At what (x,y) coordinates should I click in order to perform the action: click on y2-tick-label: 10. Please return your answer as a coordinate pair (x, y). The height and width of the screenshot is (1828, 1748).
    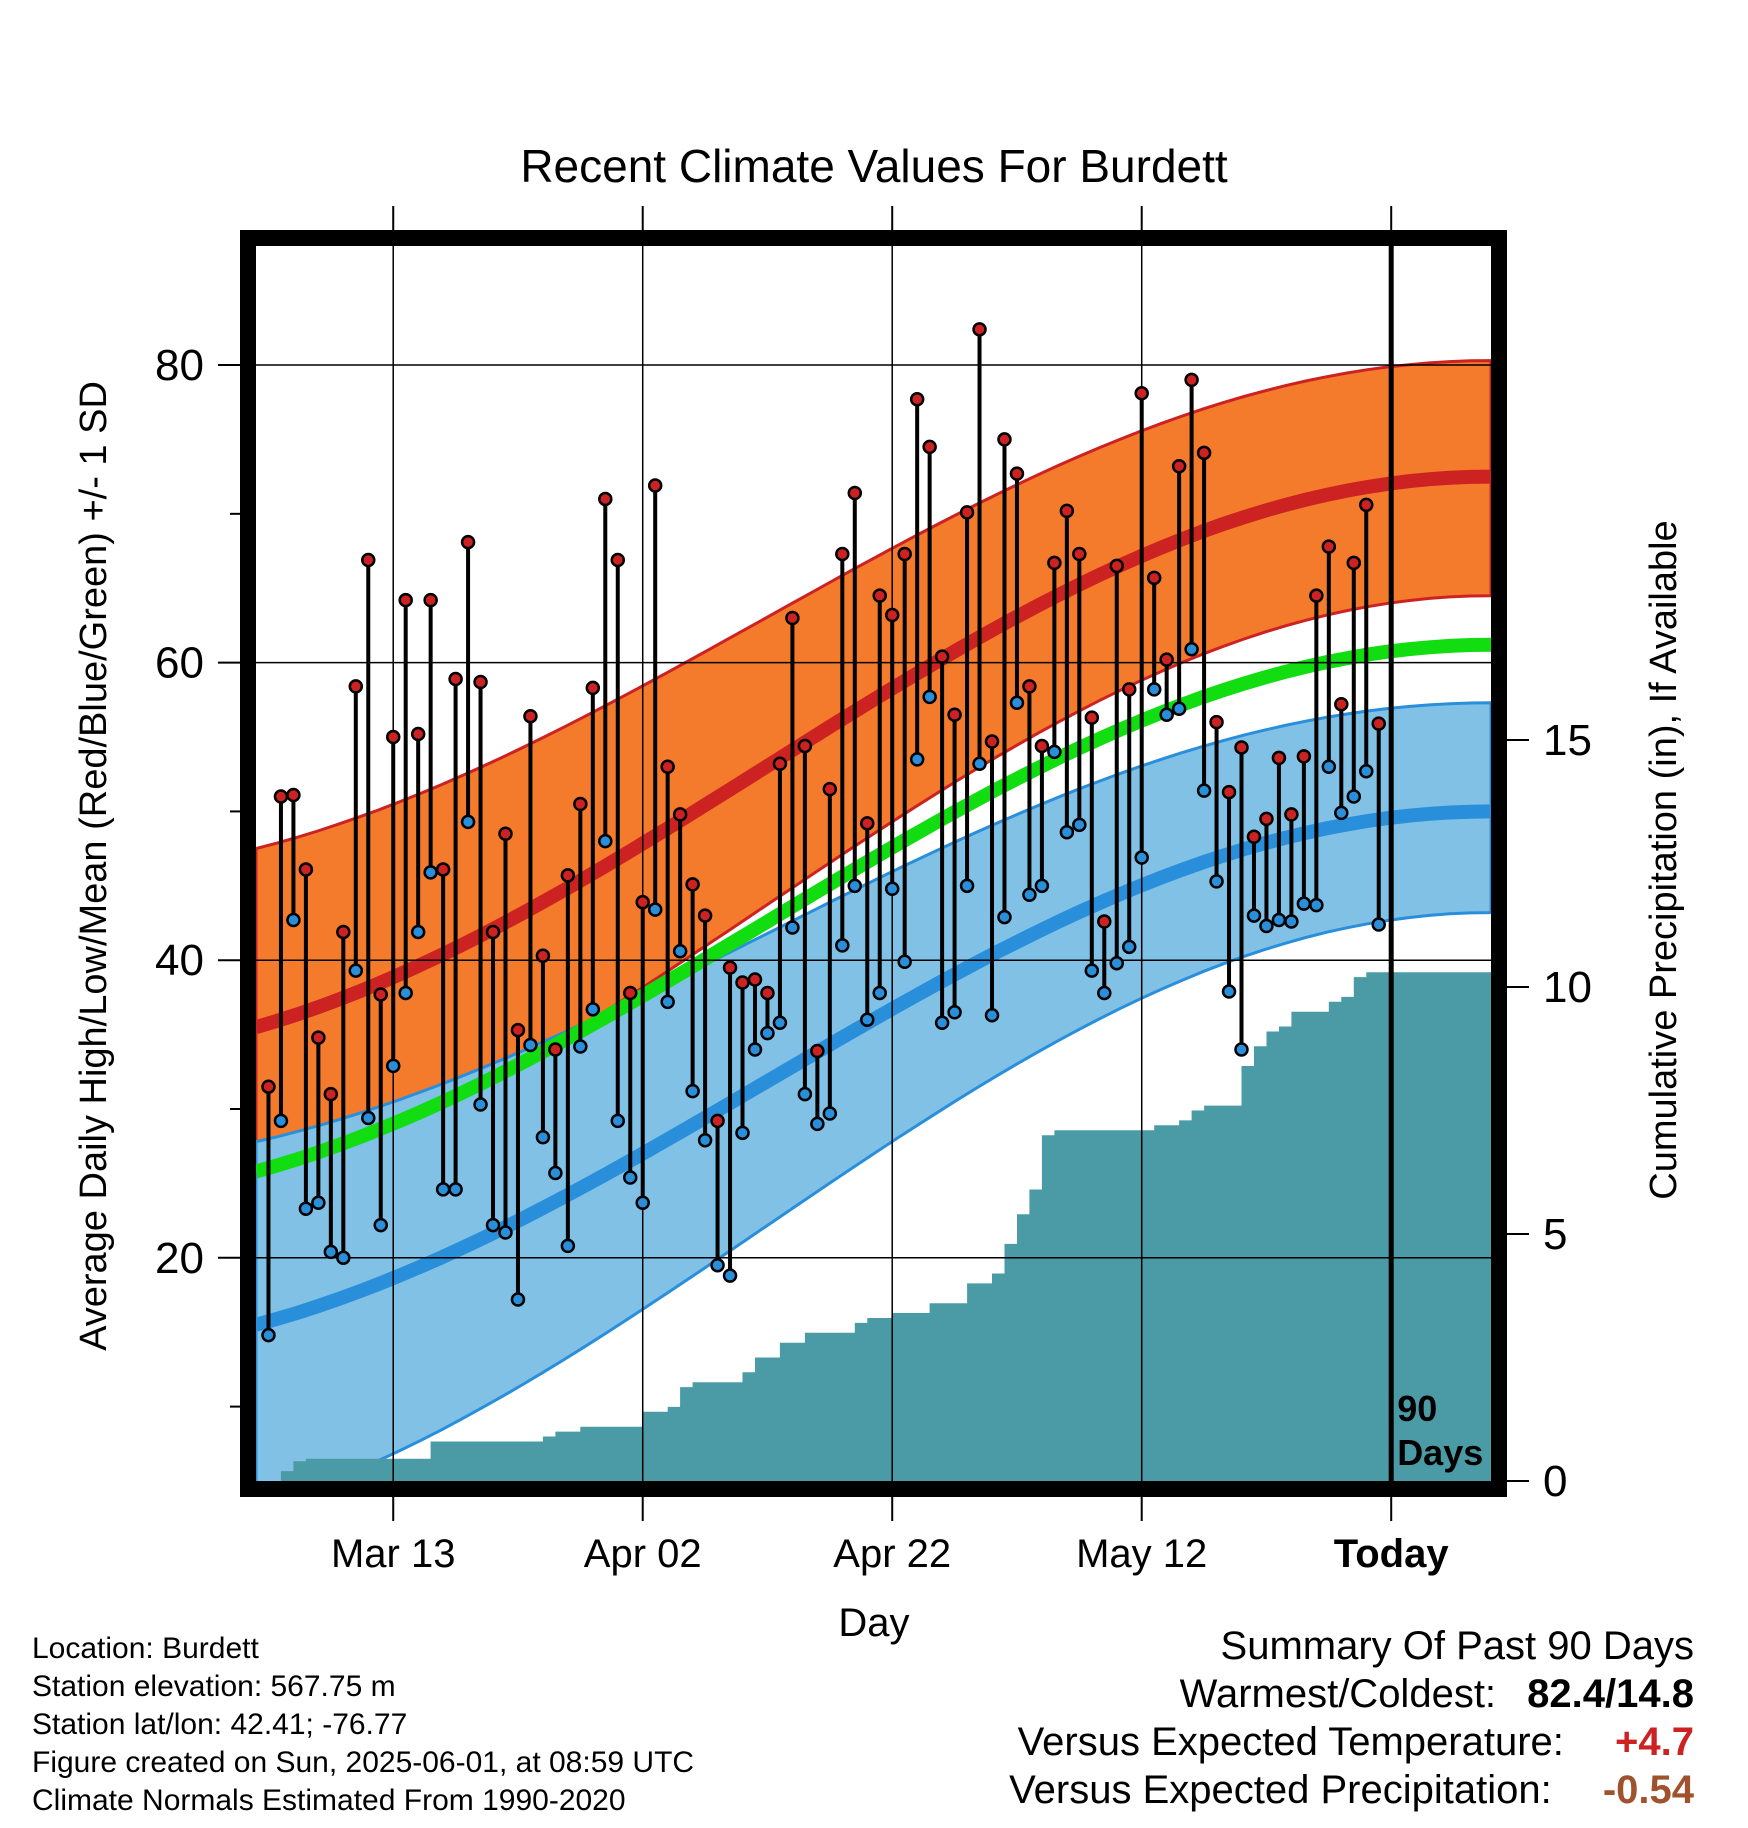
    Looking at the image, I should click on (1567, 987).